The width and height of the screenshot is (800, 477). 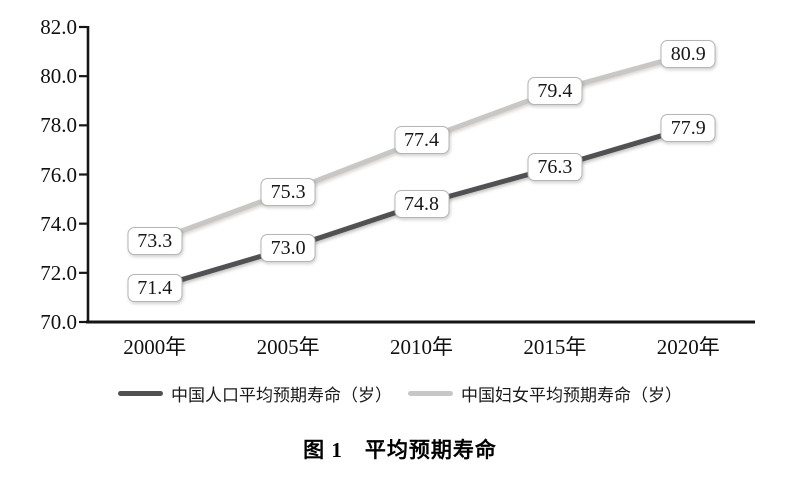 What do you see at coordinates (281, 395) in the screenshot?
I see `legend-label: 中国人口平均预期寿命（岁）` at bounding box center [281, 395].